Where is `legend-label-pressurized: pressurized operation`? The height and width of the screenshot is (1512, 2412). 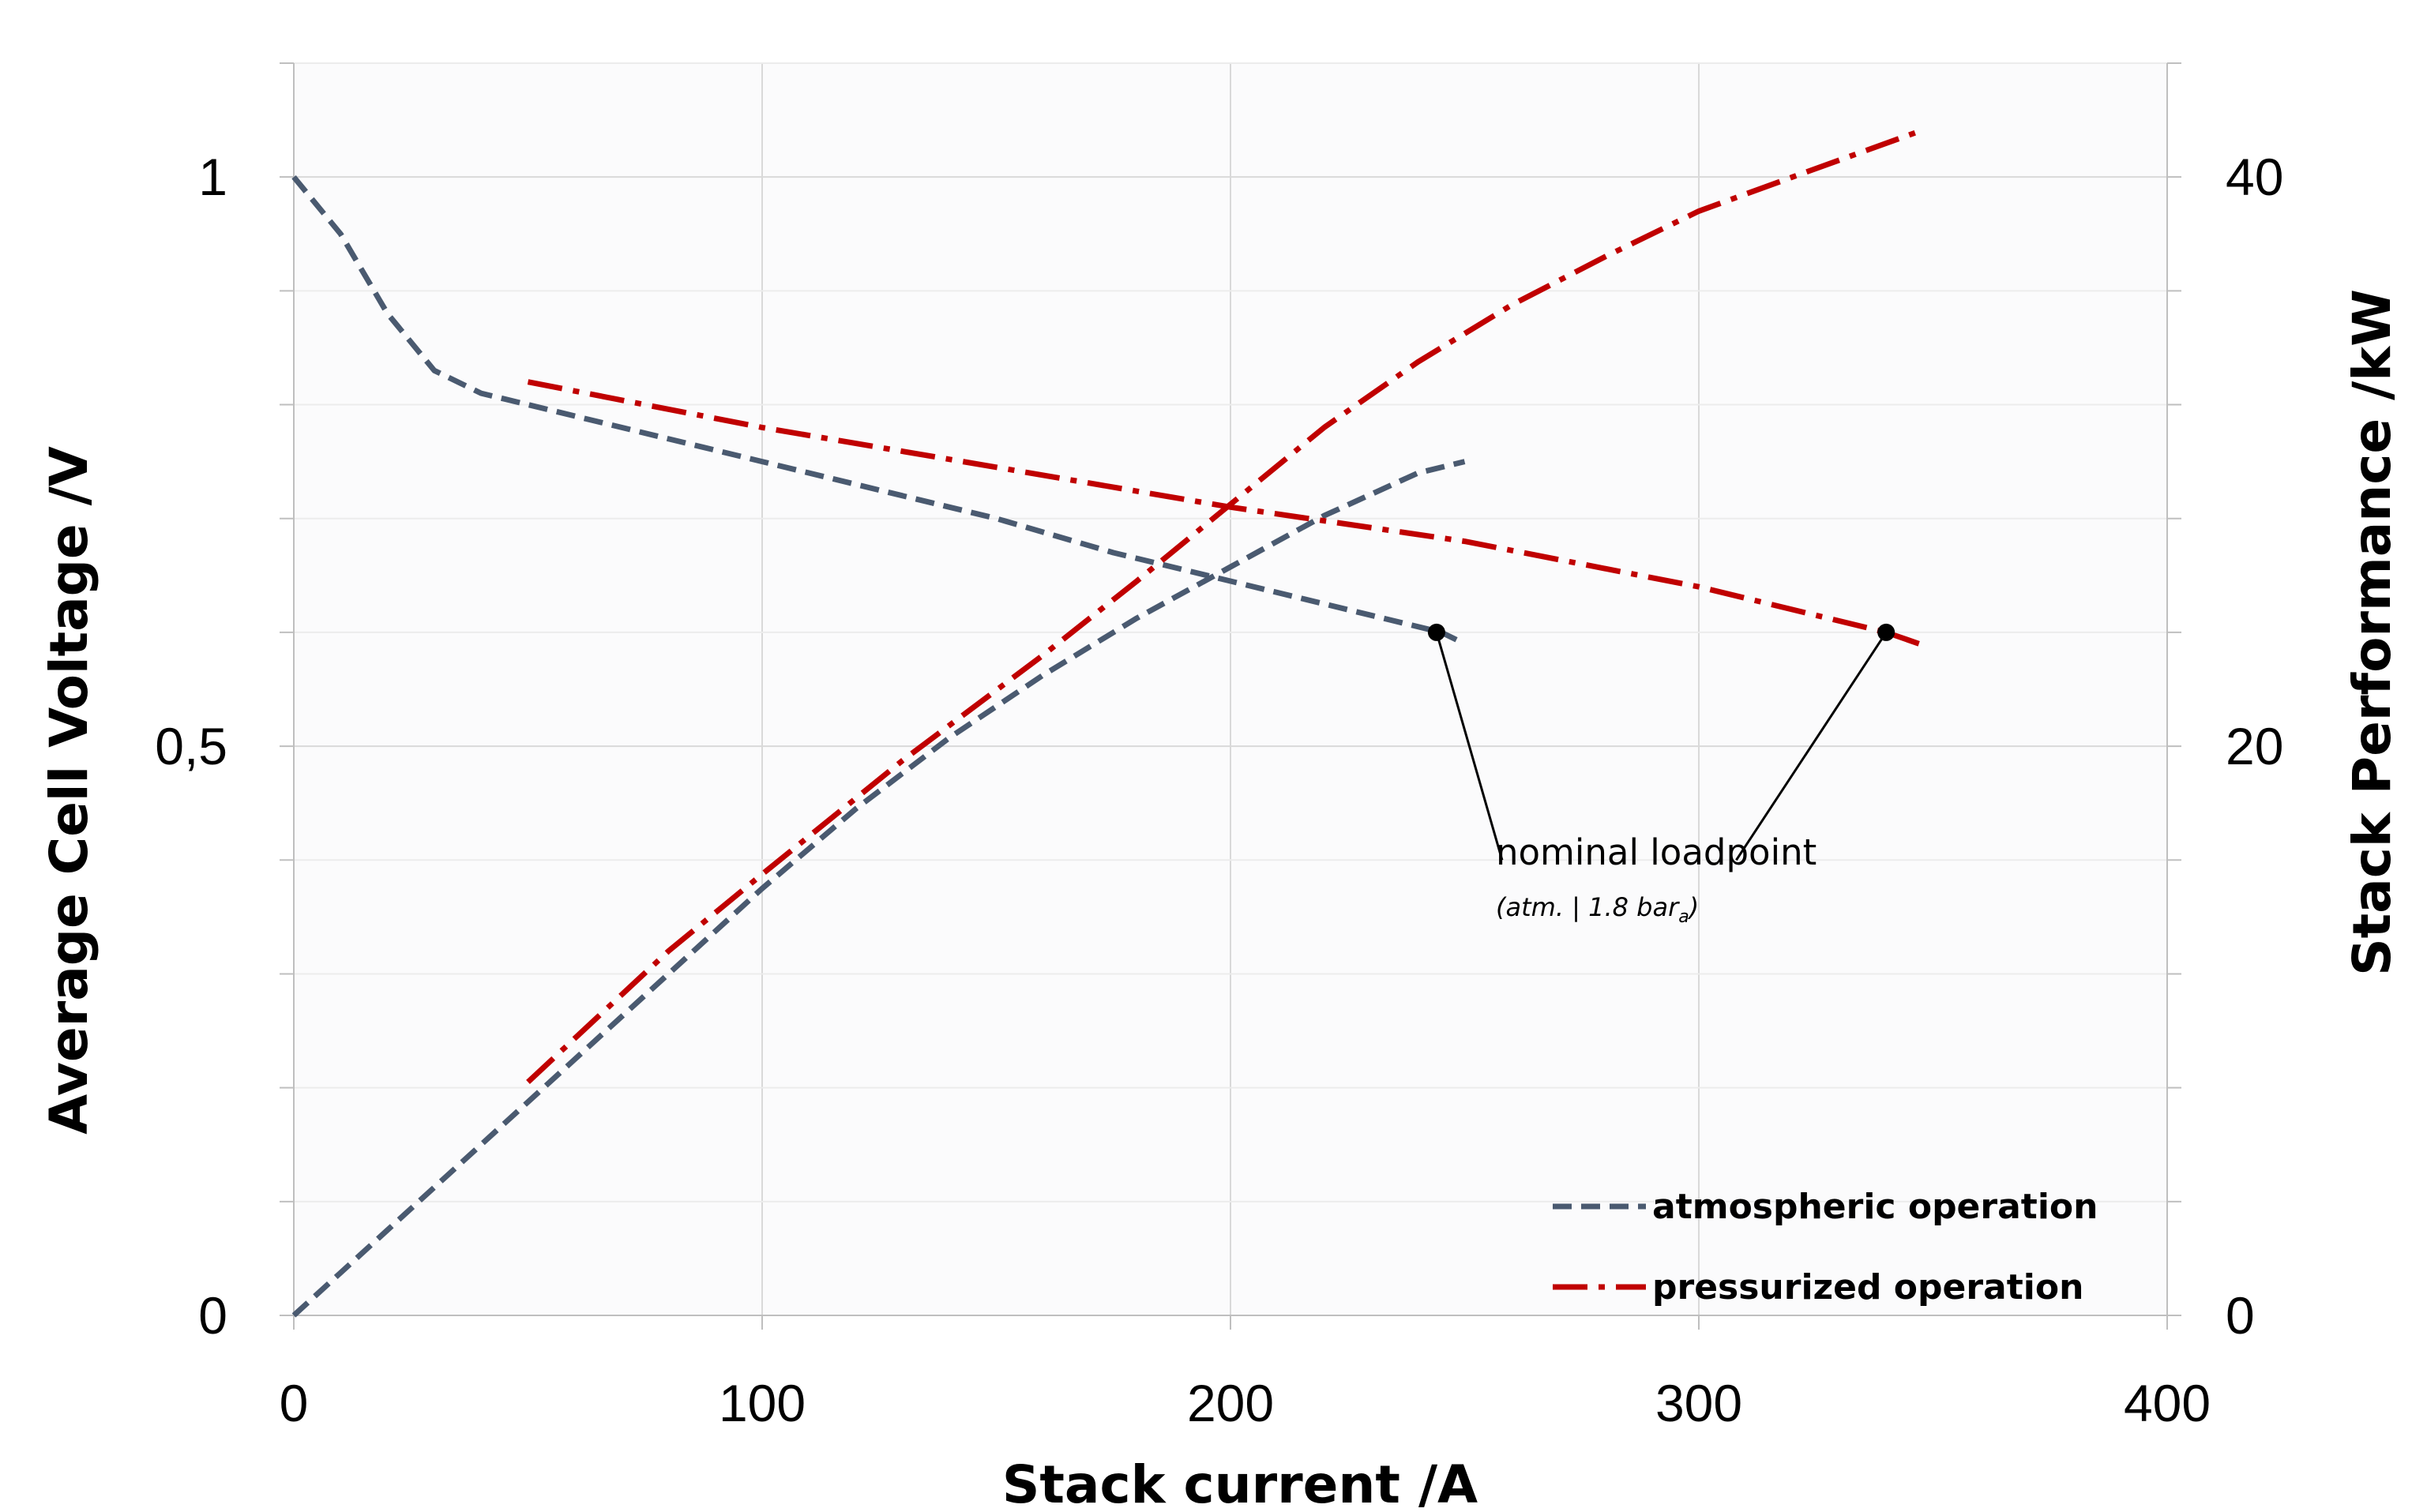
legend-label-pressurized: pressurized operation is located at coordinates (1867, 1287).